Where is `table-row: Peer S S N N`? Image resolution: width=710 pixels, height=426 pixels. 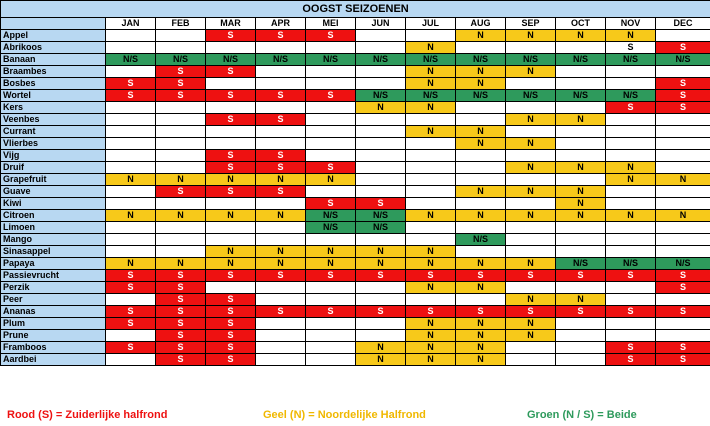
table-row: Peer S S N N is located at coordinates (355, 299).